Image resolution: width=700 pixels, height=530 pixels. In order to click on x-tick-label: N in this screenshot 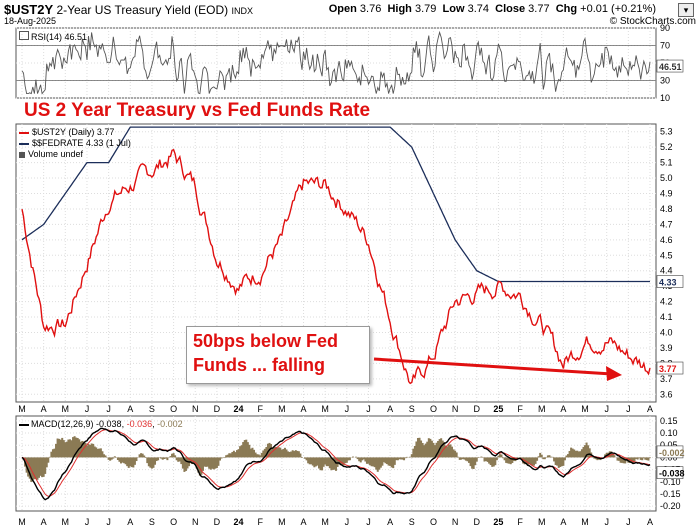, I will do `click(455, 409)`.